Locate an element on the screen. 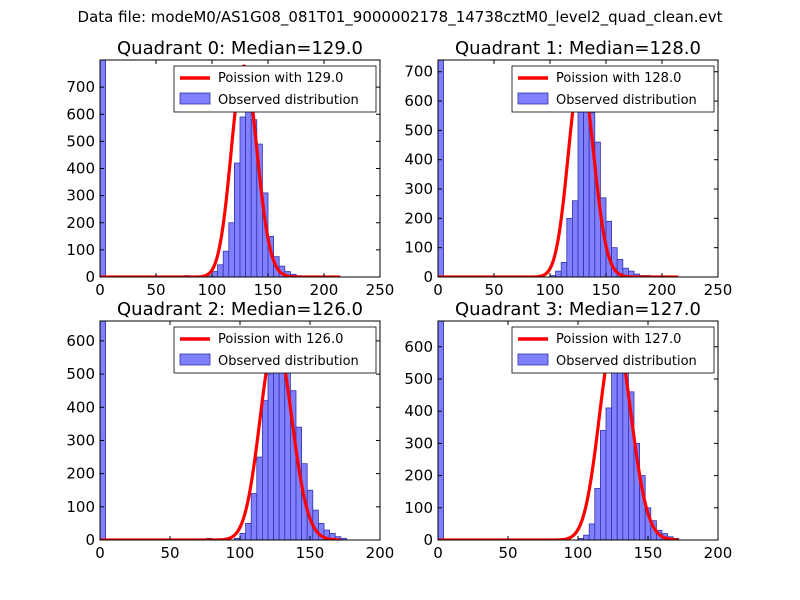  panel-title: Quadrant 0: Median=129.0 is located at coordinates (240, 48).